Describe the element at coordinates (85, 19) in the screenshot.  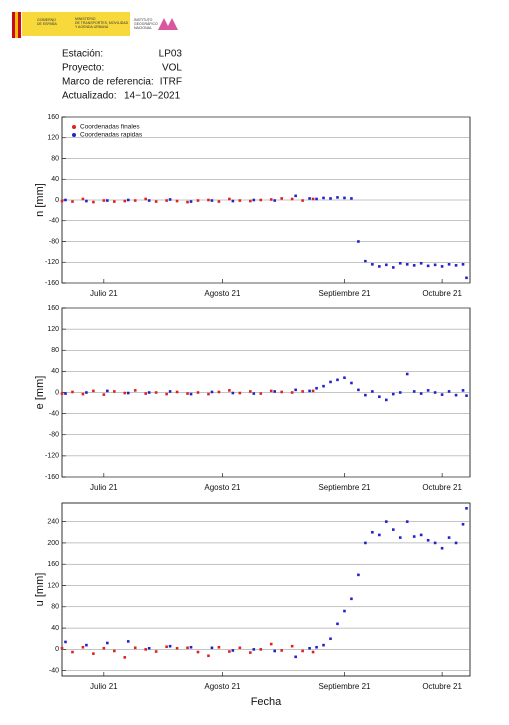
I see `logo-text: MINISTERIO` at that location.